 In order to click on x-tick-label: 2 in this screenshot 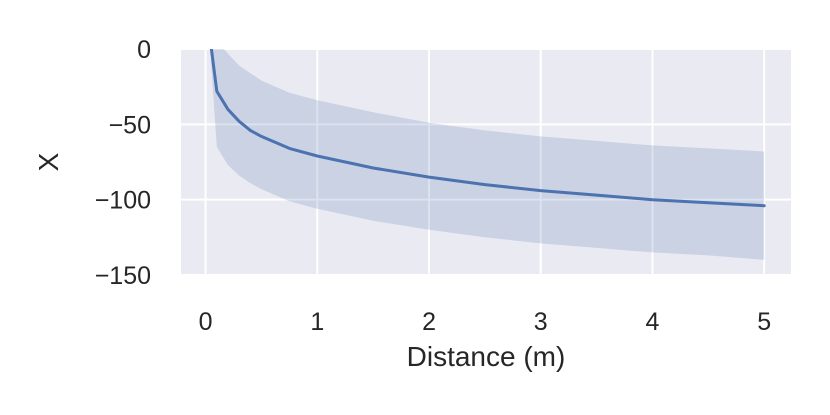, I will do `click(429, 322)`.